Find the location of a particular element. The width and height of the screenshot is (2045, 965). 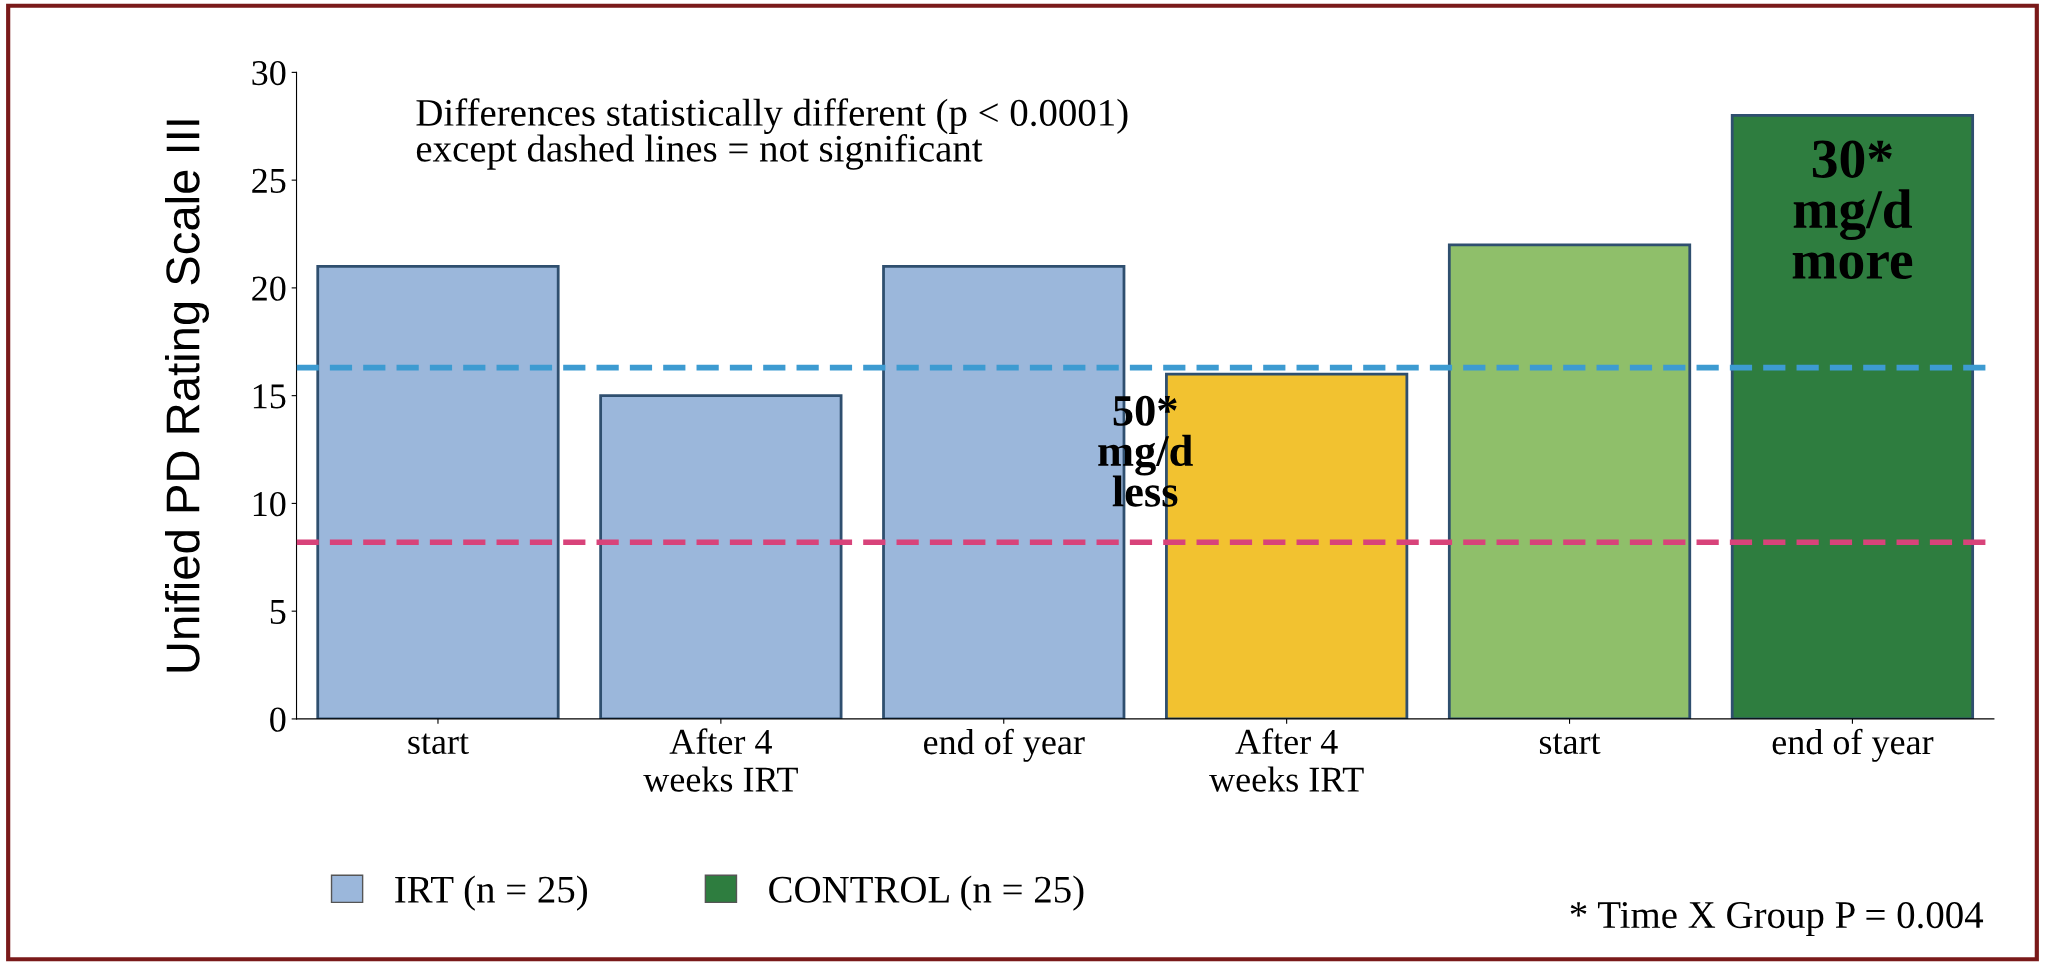

legend-label: CONTROL (n = 25) is located at coordinates (926, 893).